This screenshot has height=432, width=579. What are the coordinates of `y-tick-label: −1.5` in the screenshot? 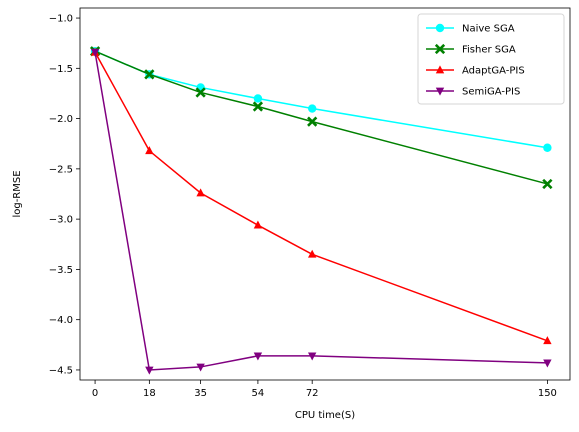 It's located at (61, 69).